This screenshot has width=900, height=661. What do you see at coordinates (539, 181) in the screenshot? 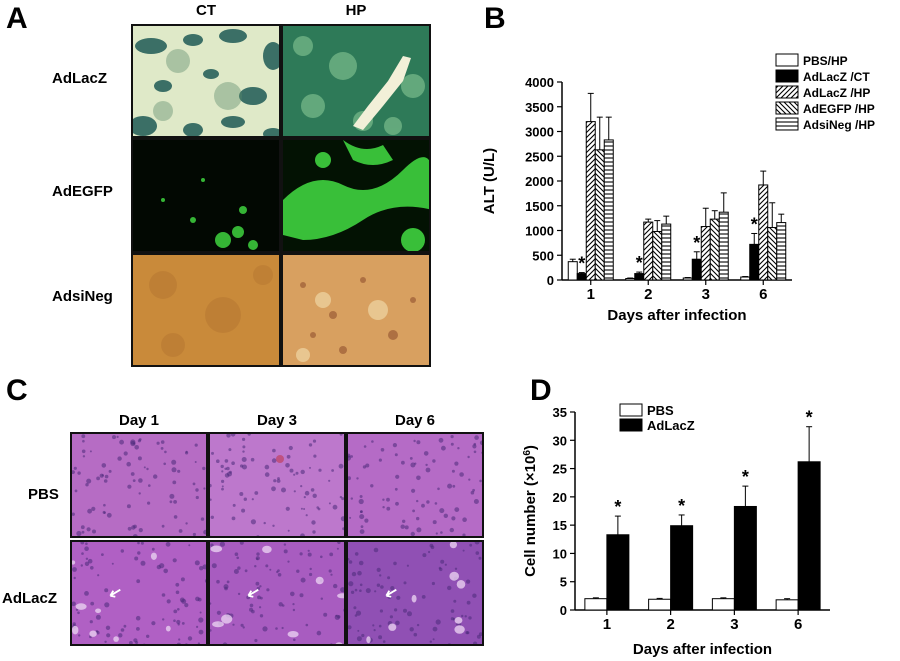
I see `y-tick-label: 2000` at bounding box center [539, 181].